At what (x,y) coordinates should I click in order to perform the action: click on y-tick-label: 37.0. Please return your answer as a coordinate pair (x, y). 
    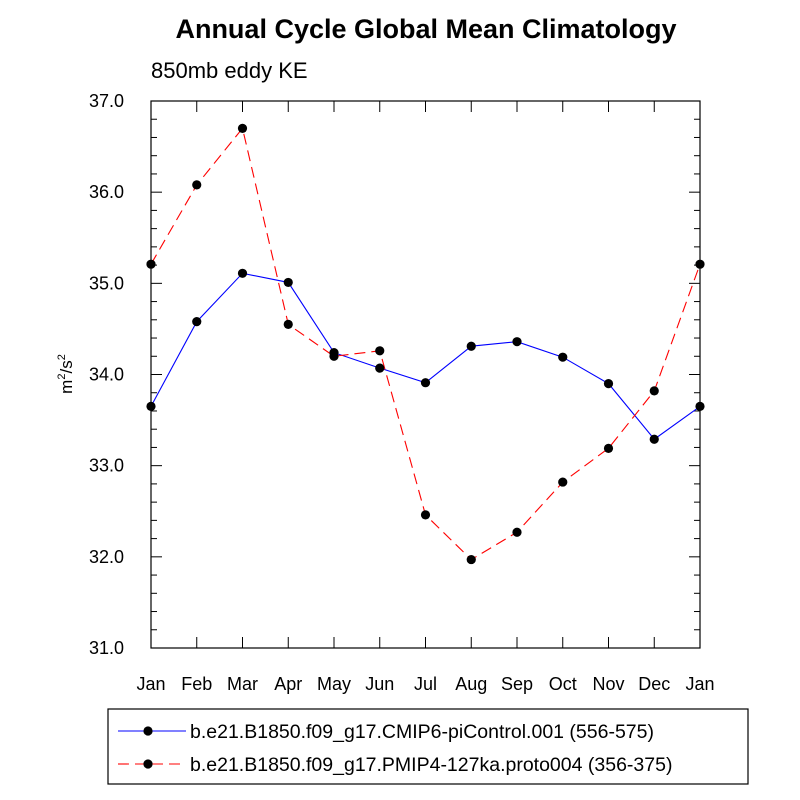
    Looking at the image, I should click on (106, 101).